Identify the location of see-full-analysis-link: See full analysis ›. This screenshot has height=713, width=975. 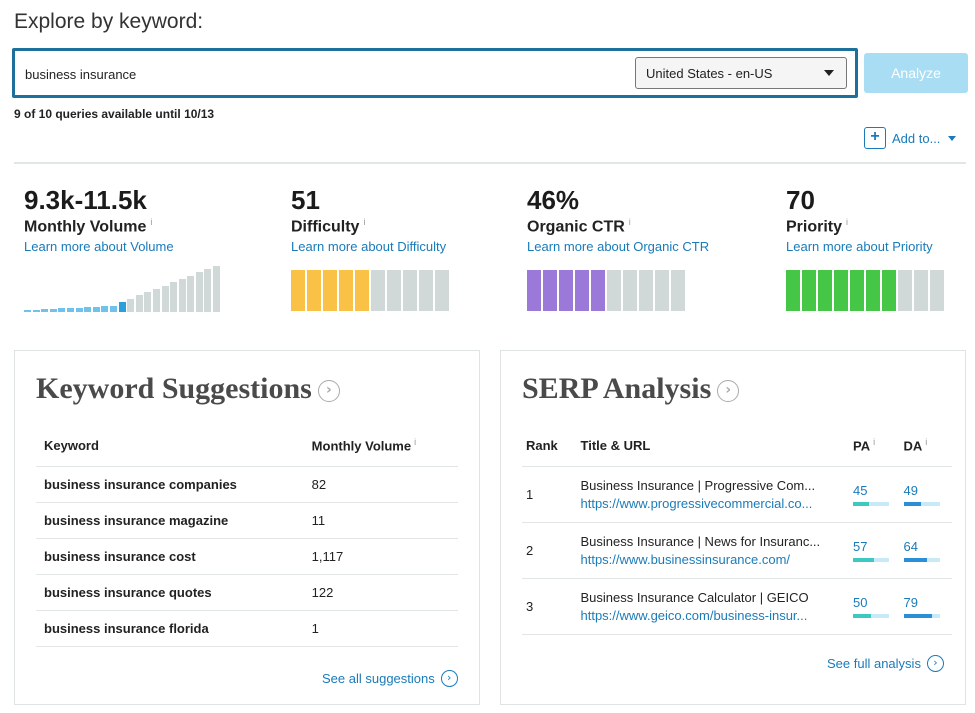
(885, 663).